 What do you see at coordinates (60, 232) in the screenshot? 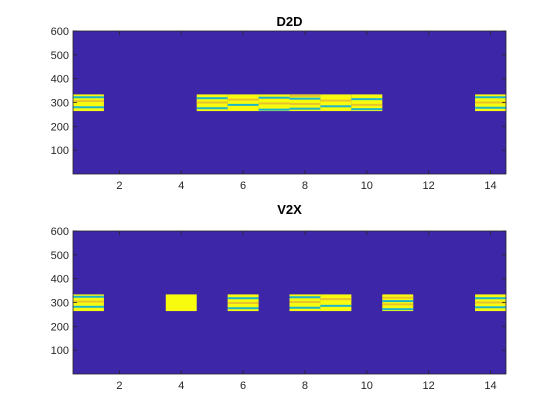
I see `v2x-ytick-label: 600` at bounding box center [60, 232].